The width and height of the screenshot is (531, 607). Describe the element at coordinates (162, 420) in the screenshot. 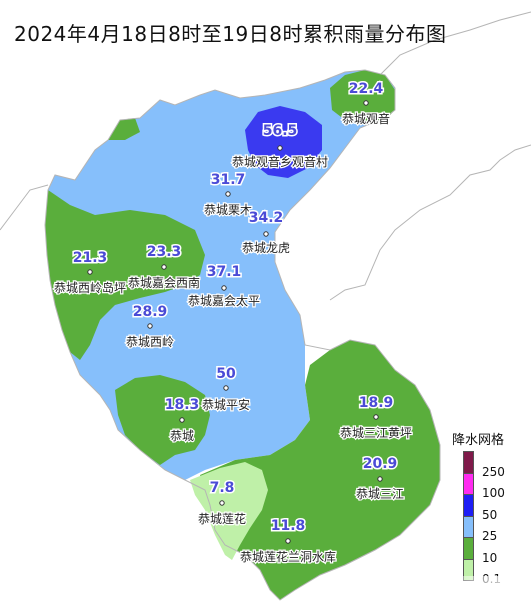

I see `zone-10mm-south` at that location.